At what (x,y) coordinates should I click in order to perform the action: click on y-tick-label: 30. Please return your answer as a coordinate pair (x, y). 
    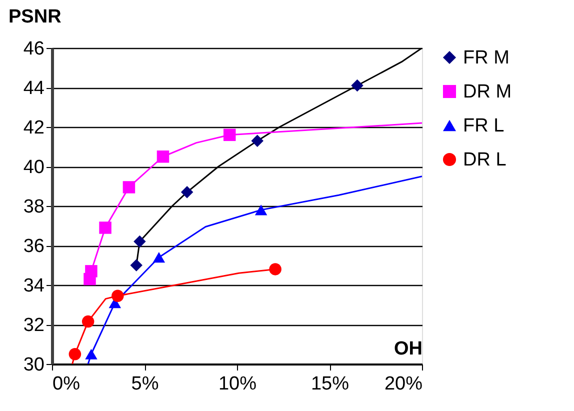
    Looking at the image, I should click on (33, 365).